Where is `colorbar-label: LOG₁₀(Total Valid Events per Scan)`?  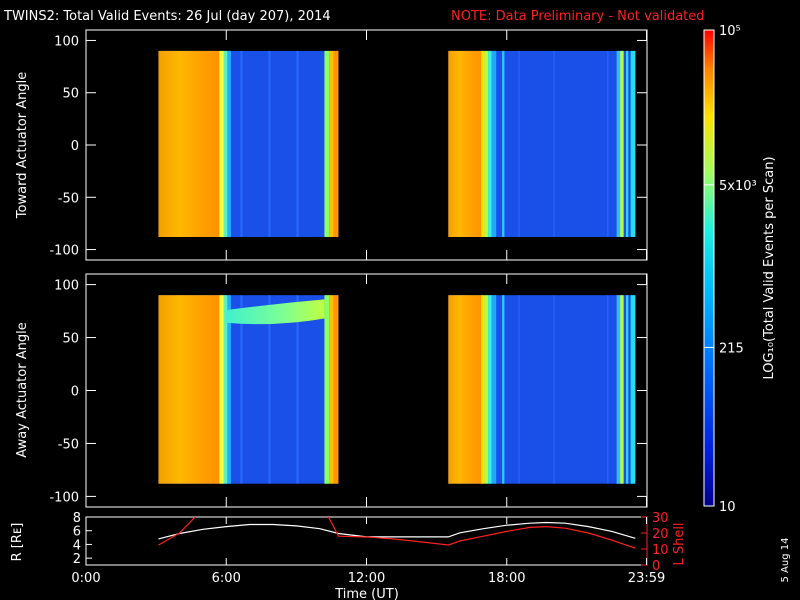 colorbar-label: LOG₁₀(Total Valid Events per Scan) is located at coordinates (769, 267).